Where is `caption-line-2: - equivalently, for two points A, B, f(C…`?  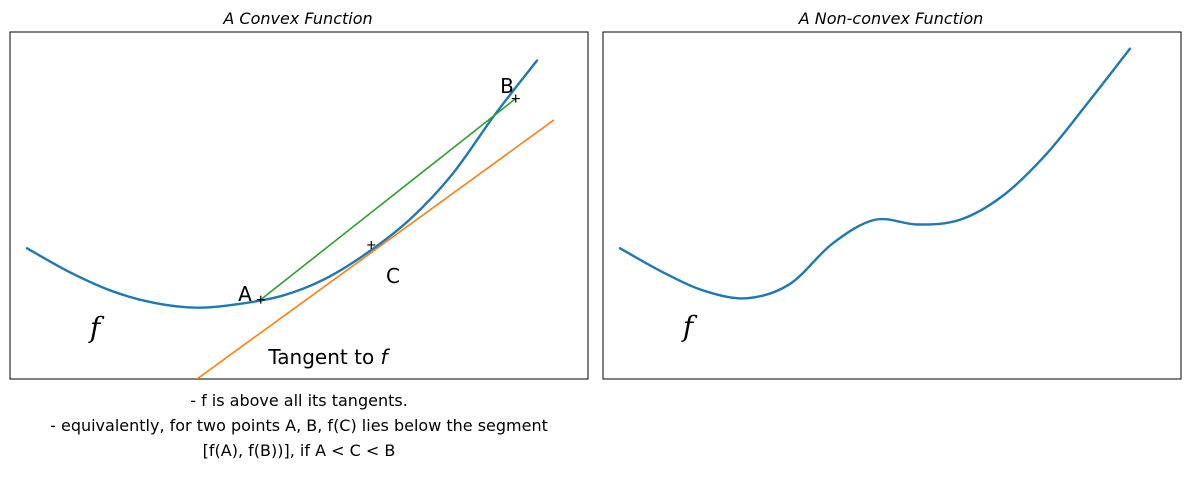
caption-line-2: - equivalently, for two points A, B, f(C… is located at coordinates (299, 425).